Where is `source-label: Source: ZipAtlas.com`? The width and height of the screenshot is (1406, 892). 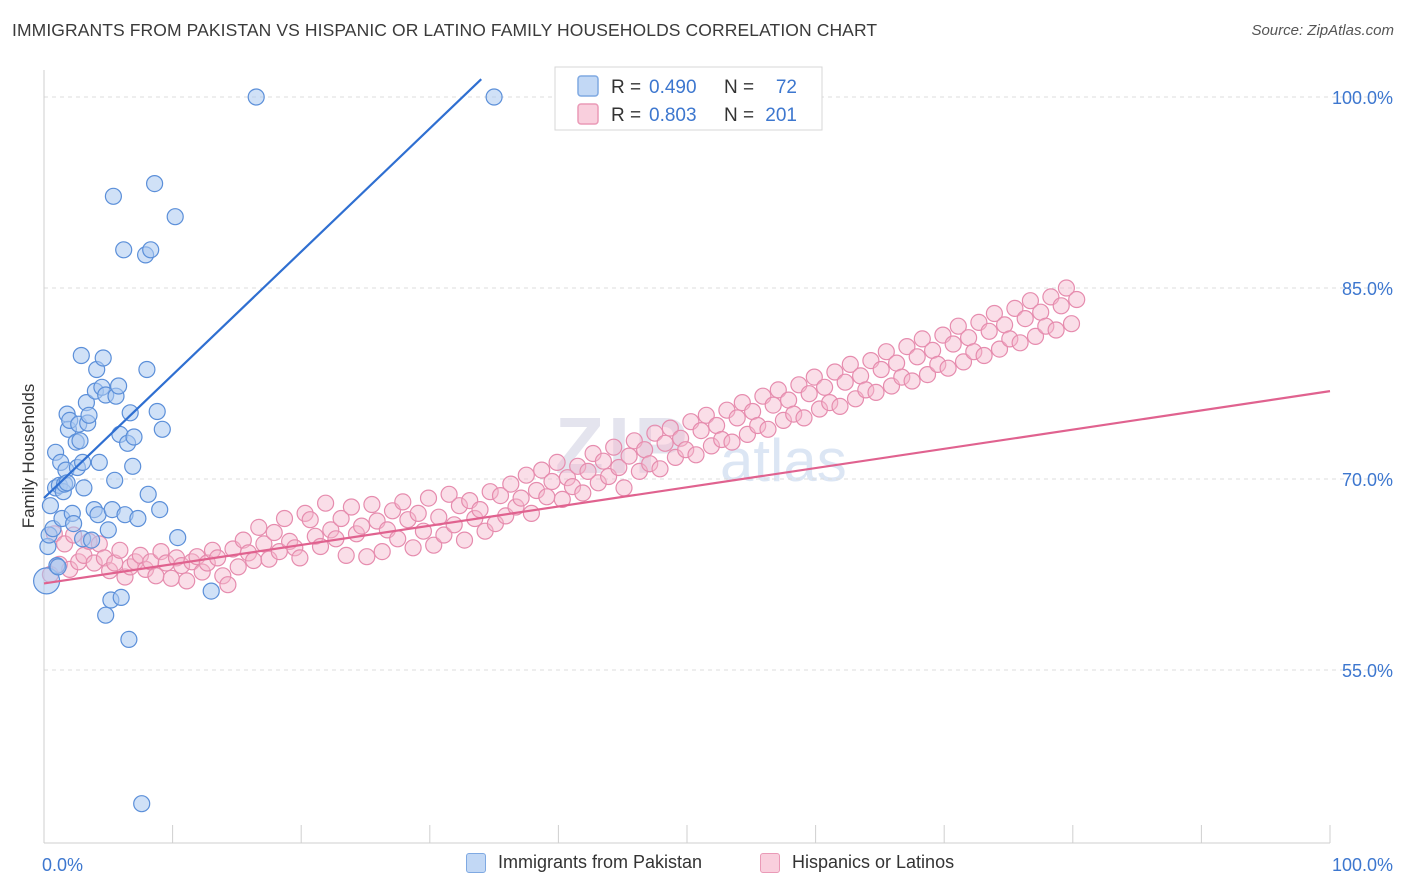 source-label: Source: ZipAtlas.com is located at coordinates (1322, 30).